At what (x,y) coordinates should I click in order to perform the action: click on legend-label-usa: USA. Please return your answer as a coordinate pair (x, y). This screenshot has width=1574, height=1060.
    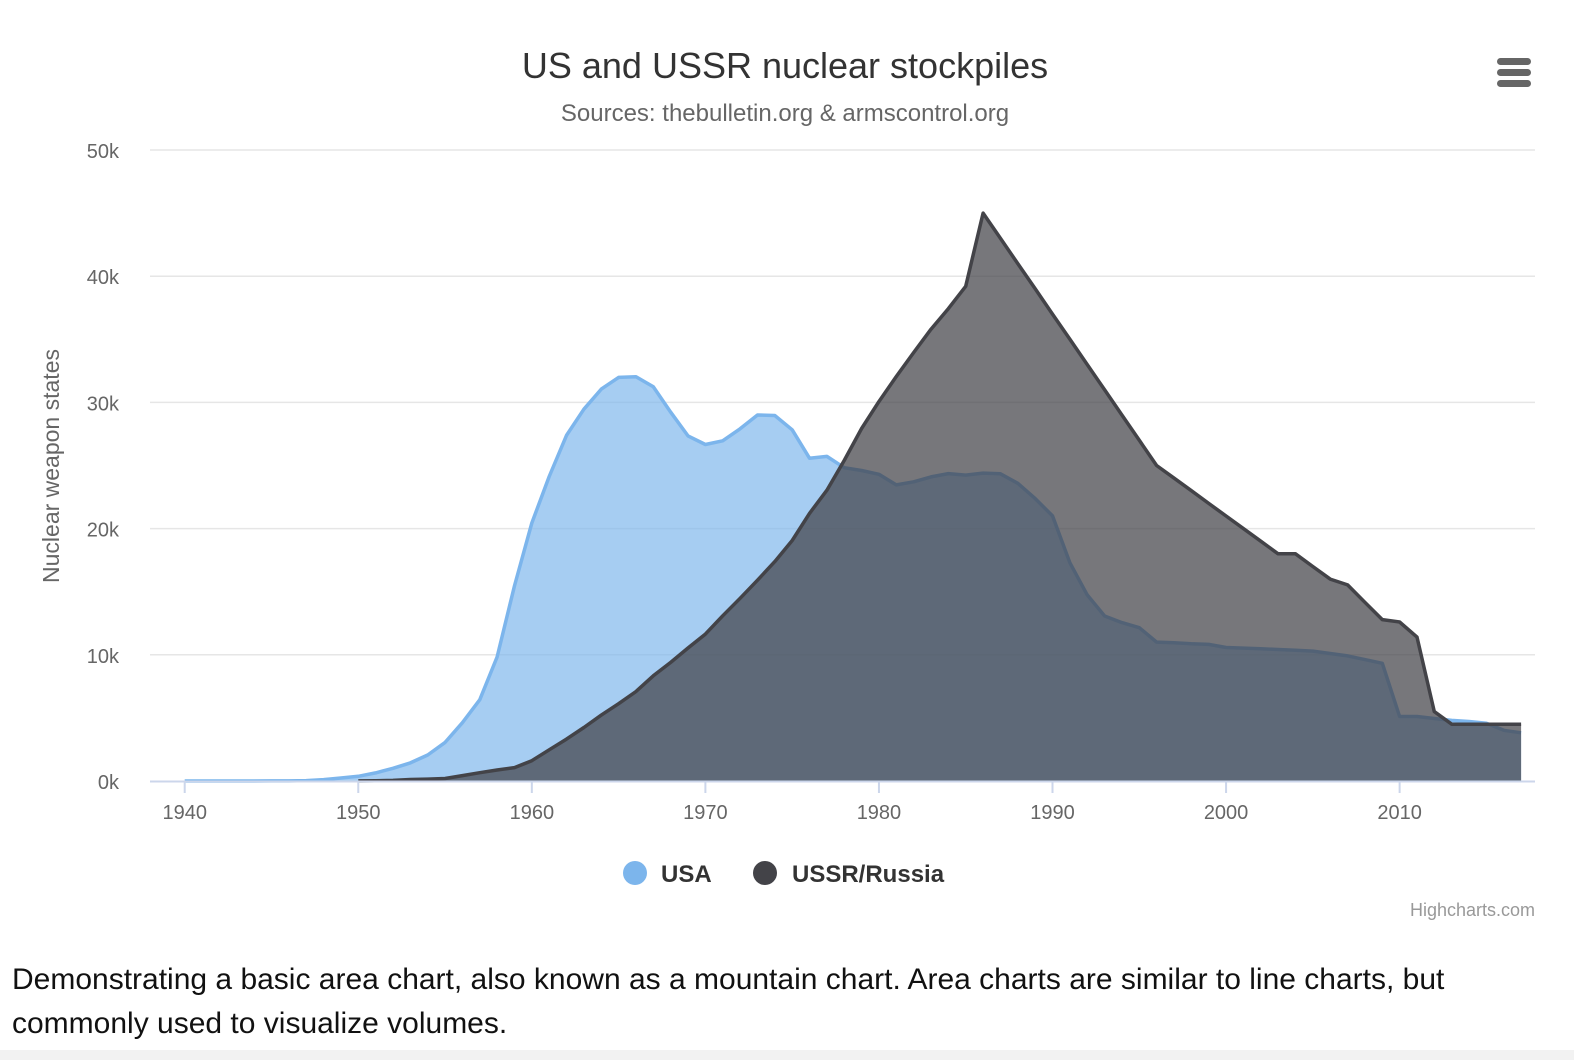
    Looking at the image, I should click on (686, 874).